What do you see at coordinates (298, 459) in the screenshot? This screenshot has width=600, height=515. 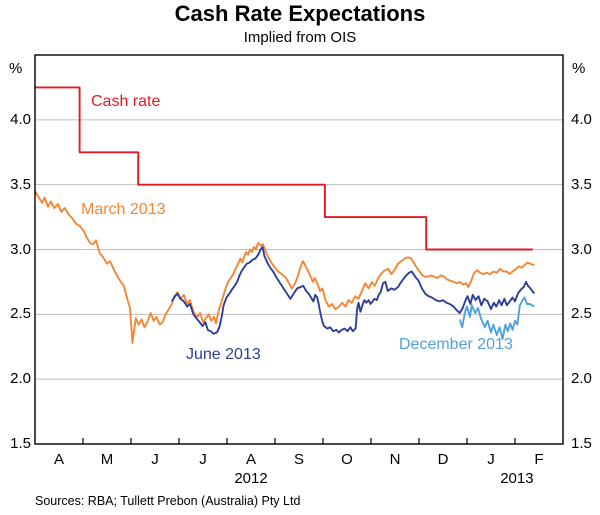 I see `x-tick-label-month: S` at bounding box center [298, 459].